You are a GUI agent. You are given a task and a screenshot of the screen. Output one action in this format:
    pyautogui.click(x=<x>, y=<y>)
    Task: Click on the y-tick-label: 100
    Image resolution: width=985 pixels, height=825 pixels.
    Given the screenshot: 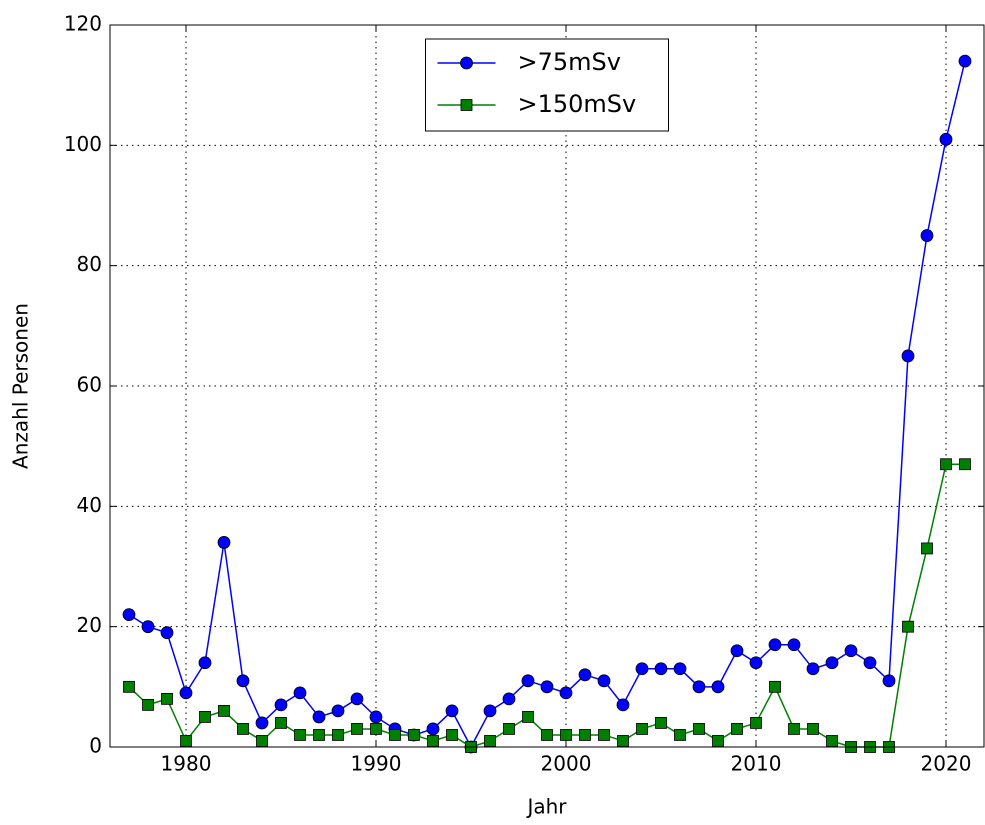 What is the action you would take?
    pyautogui.click(x=83, y=144)
    